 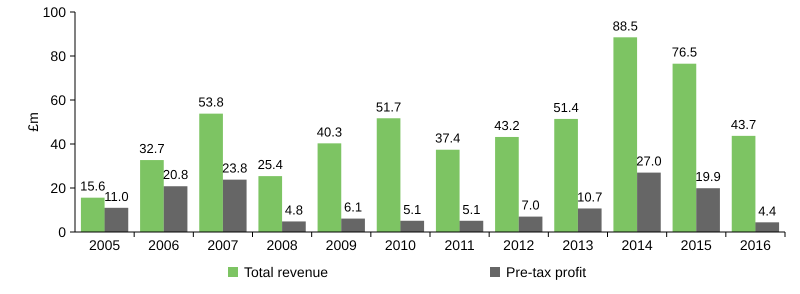 What do you see at coordinates (519, 245) in the screenshot?
I see `x-tick-label: 2012` at bounding box center [519, 245].